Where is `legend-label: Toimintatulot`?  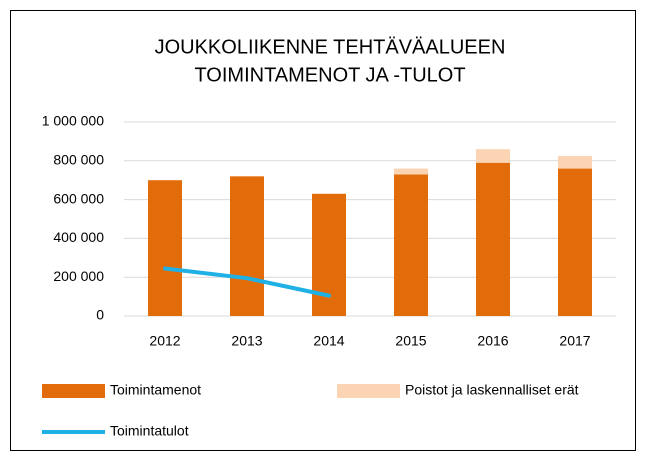 legend-label: Toimintatulot is located at coordinates (149, 431).